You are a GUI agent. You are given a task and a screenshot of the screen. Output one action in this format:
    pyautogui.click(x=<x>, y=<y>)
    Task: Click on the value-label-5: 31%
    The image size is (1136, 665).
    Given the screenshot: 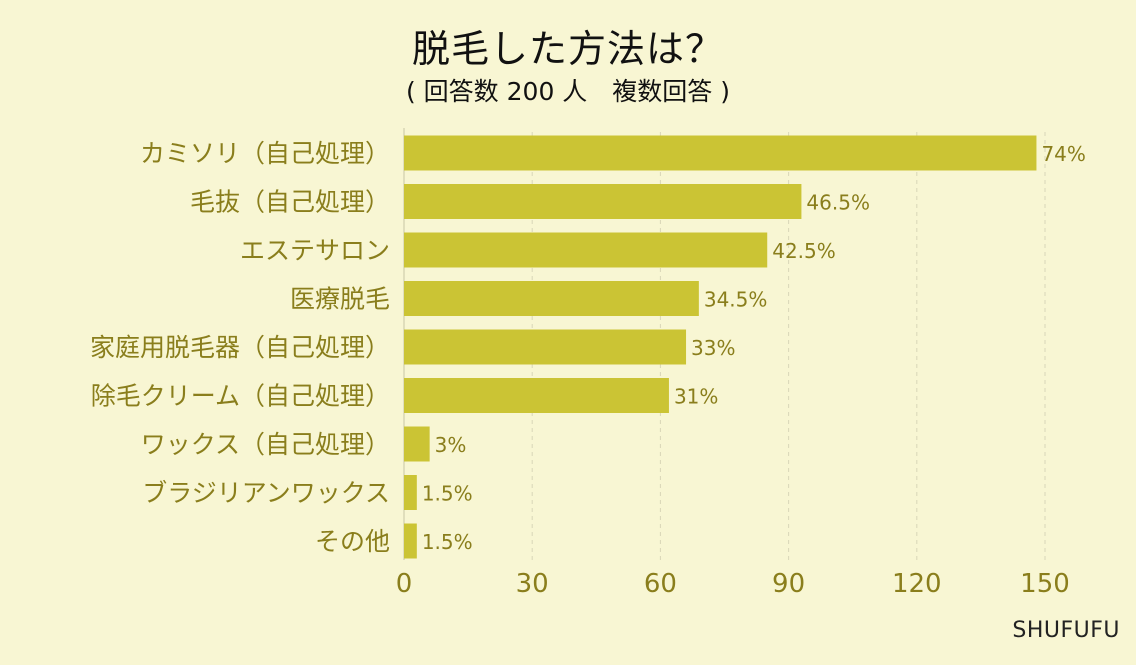 What is the action you would take?
    pyautogui.click(x=696, y=397)
    